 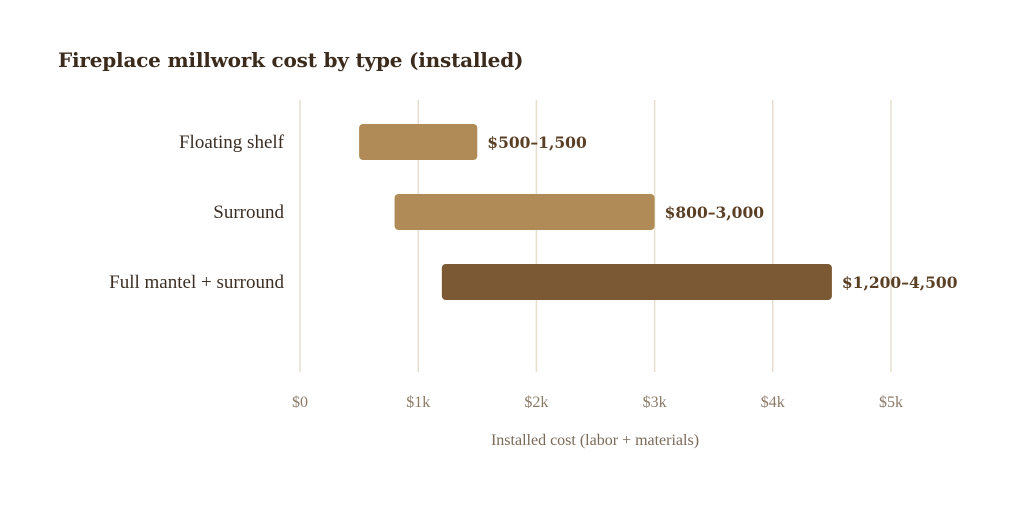 I want to click on category-label: Surround, so click(x=248, y=212).